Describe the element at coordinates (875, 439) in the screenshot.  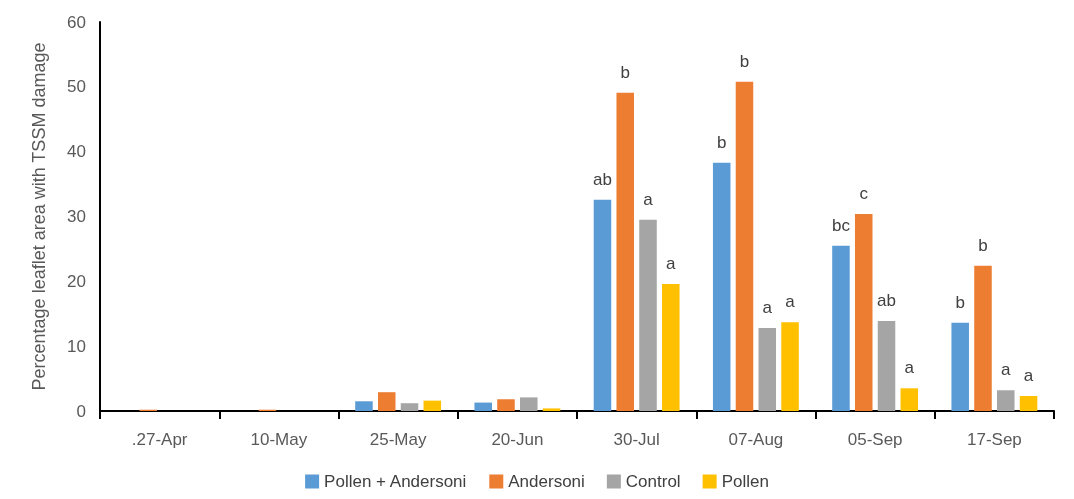
I see `x-tick-label: 05-Sep` at that location.